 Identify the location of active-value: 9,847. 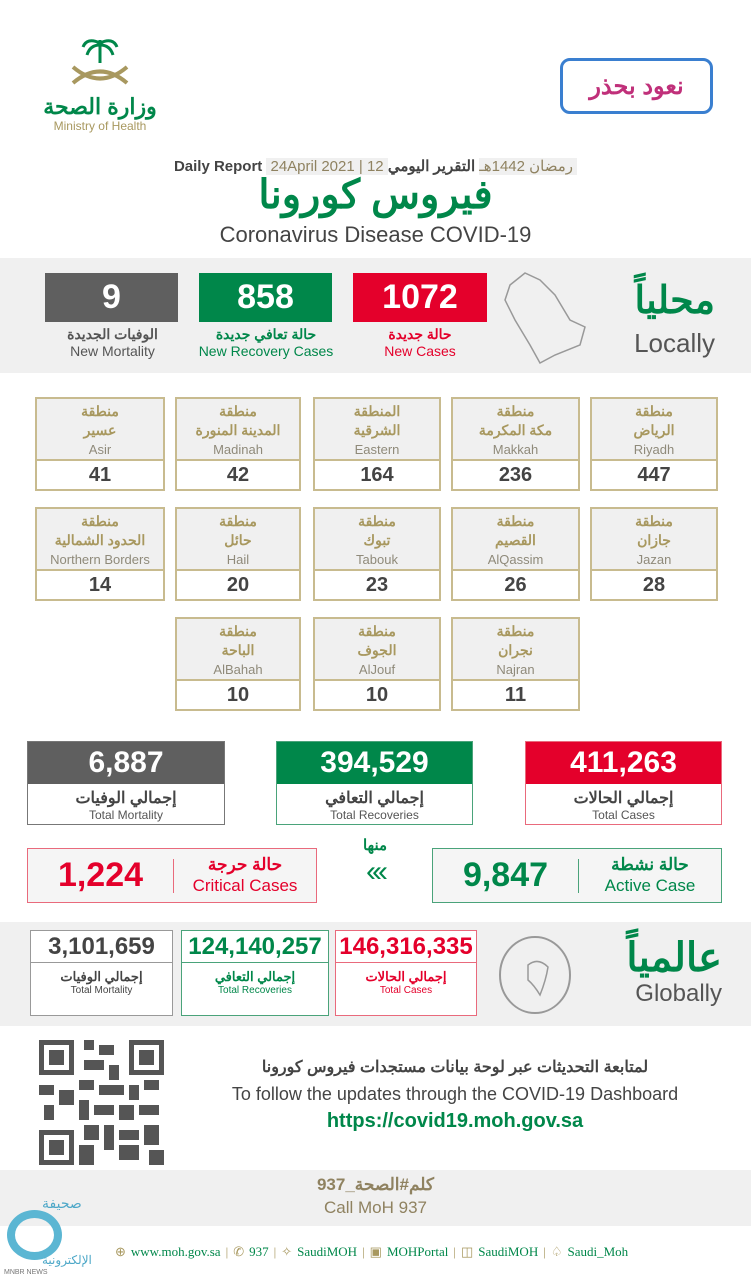
(505, 875).